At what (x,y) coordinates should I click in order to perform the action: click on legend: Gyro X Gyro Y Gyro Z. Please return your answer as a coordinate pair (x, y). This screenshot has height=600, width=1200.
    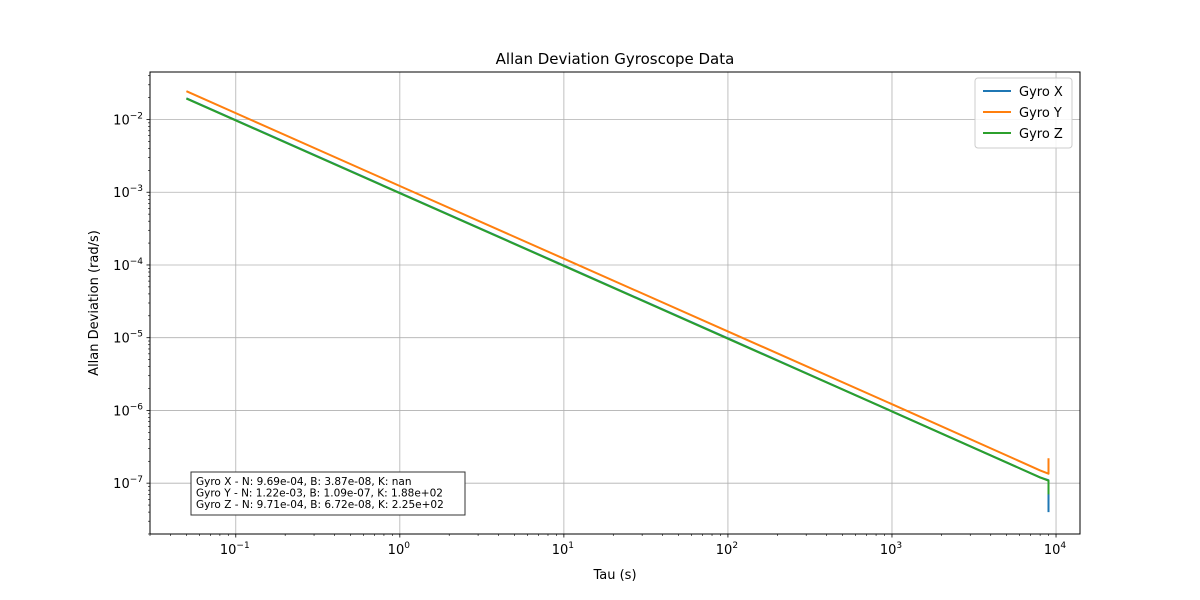
    Looking at the image, I should click on (1023, 113).